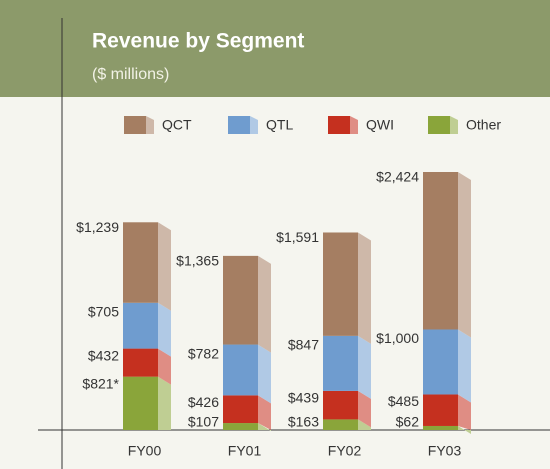  Describe the element at coordinates (145, 451) in the screenshot. I see `x-tick-label: FY00` at that location.